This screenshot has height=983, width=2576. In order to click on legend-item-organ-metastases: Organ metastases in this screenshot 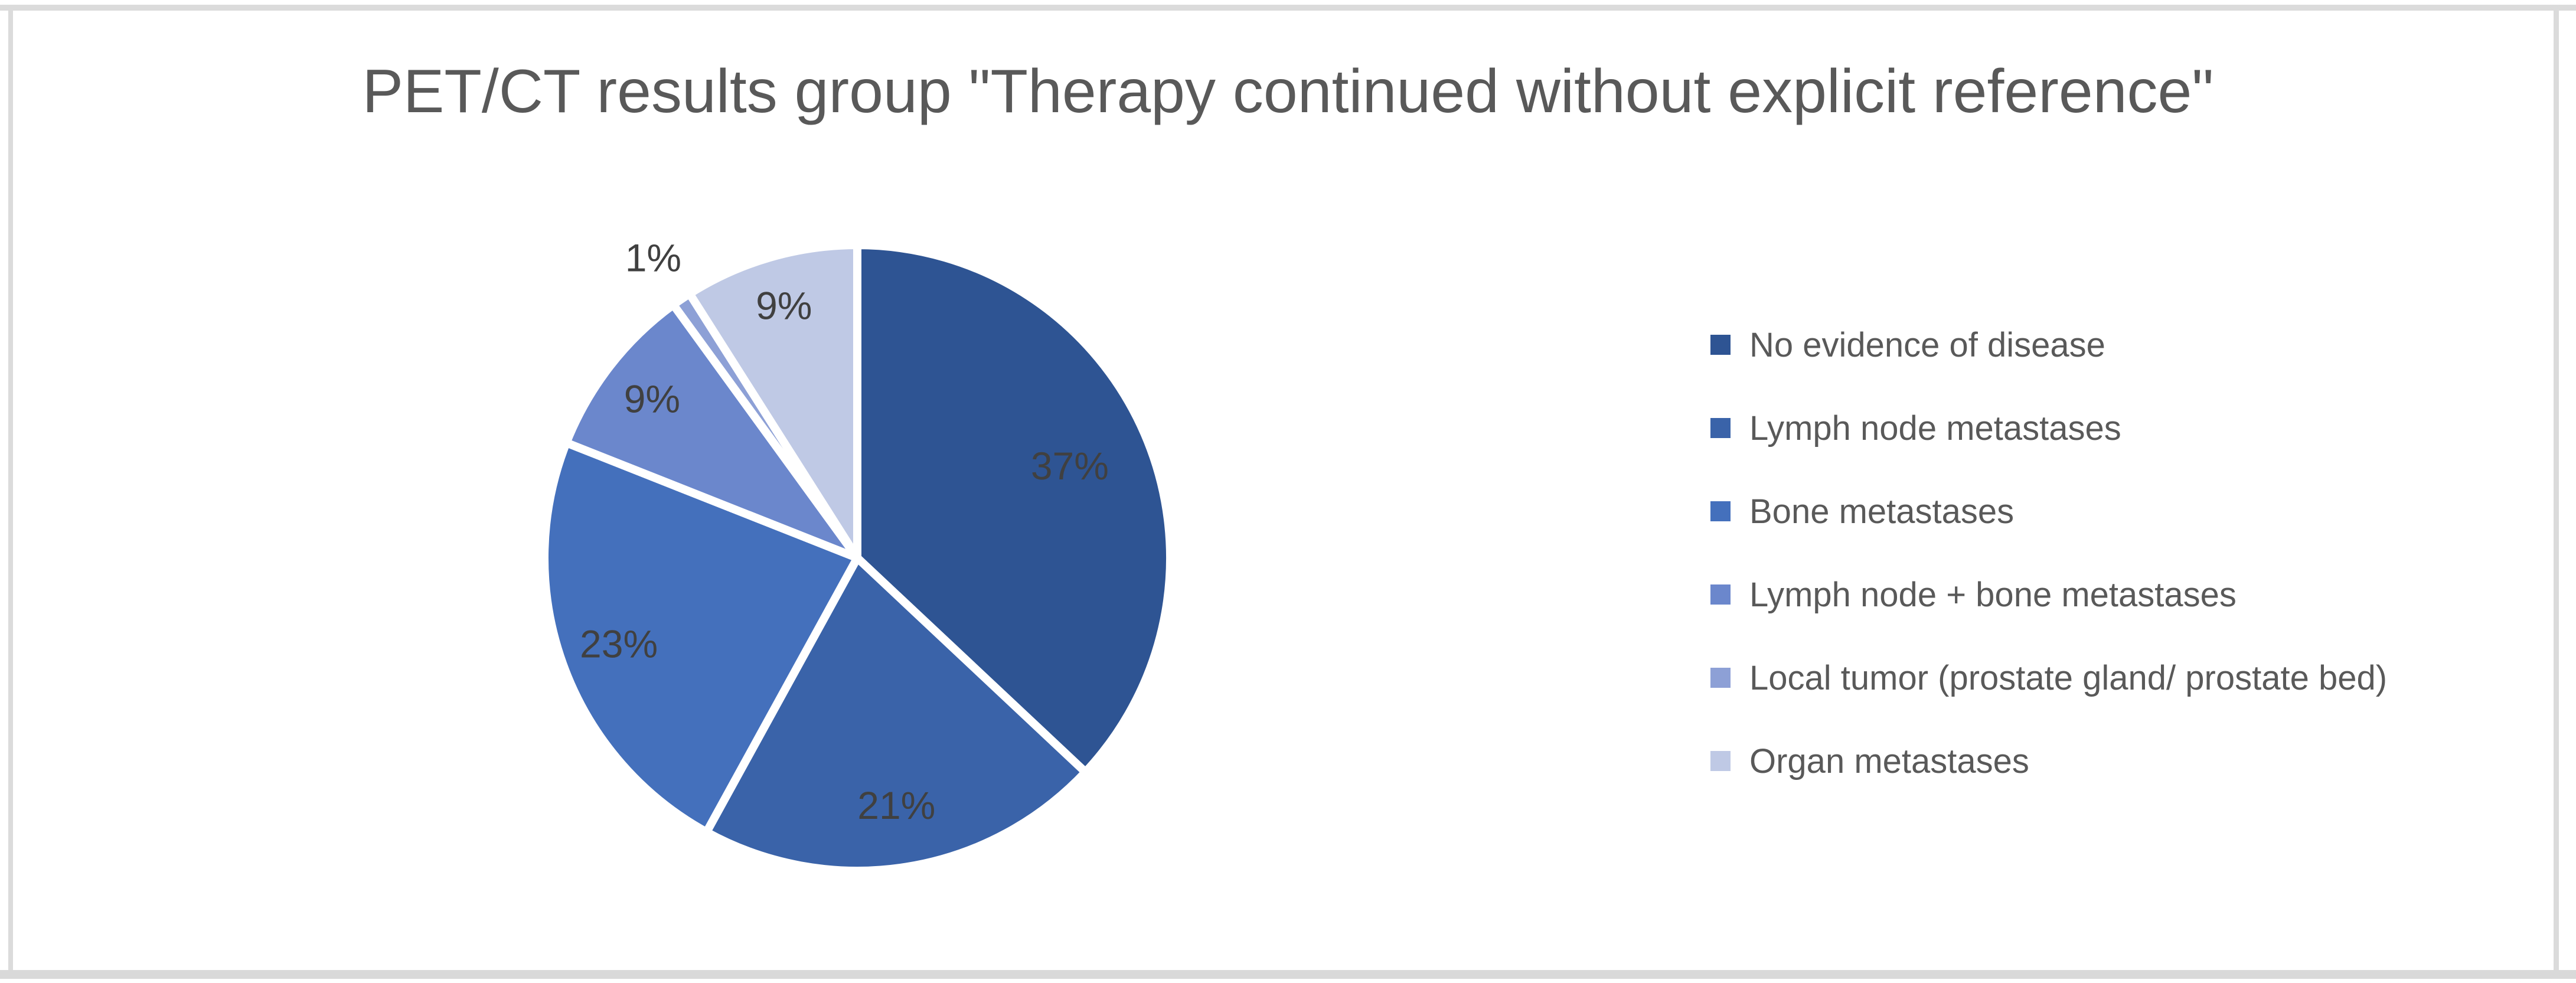, I will do `click(2048, 761)`.